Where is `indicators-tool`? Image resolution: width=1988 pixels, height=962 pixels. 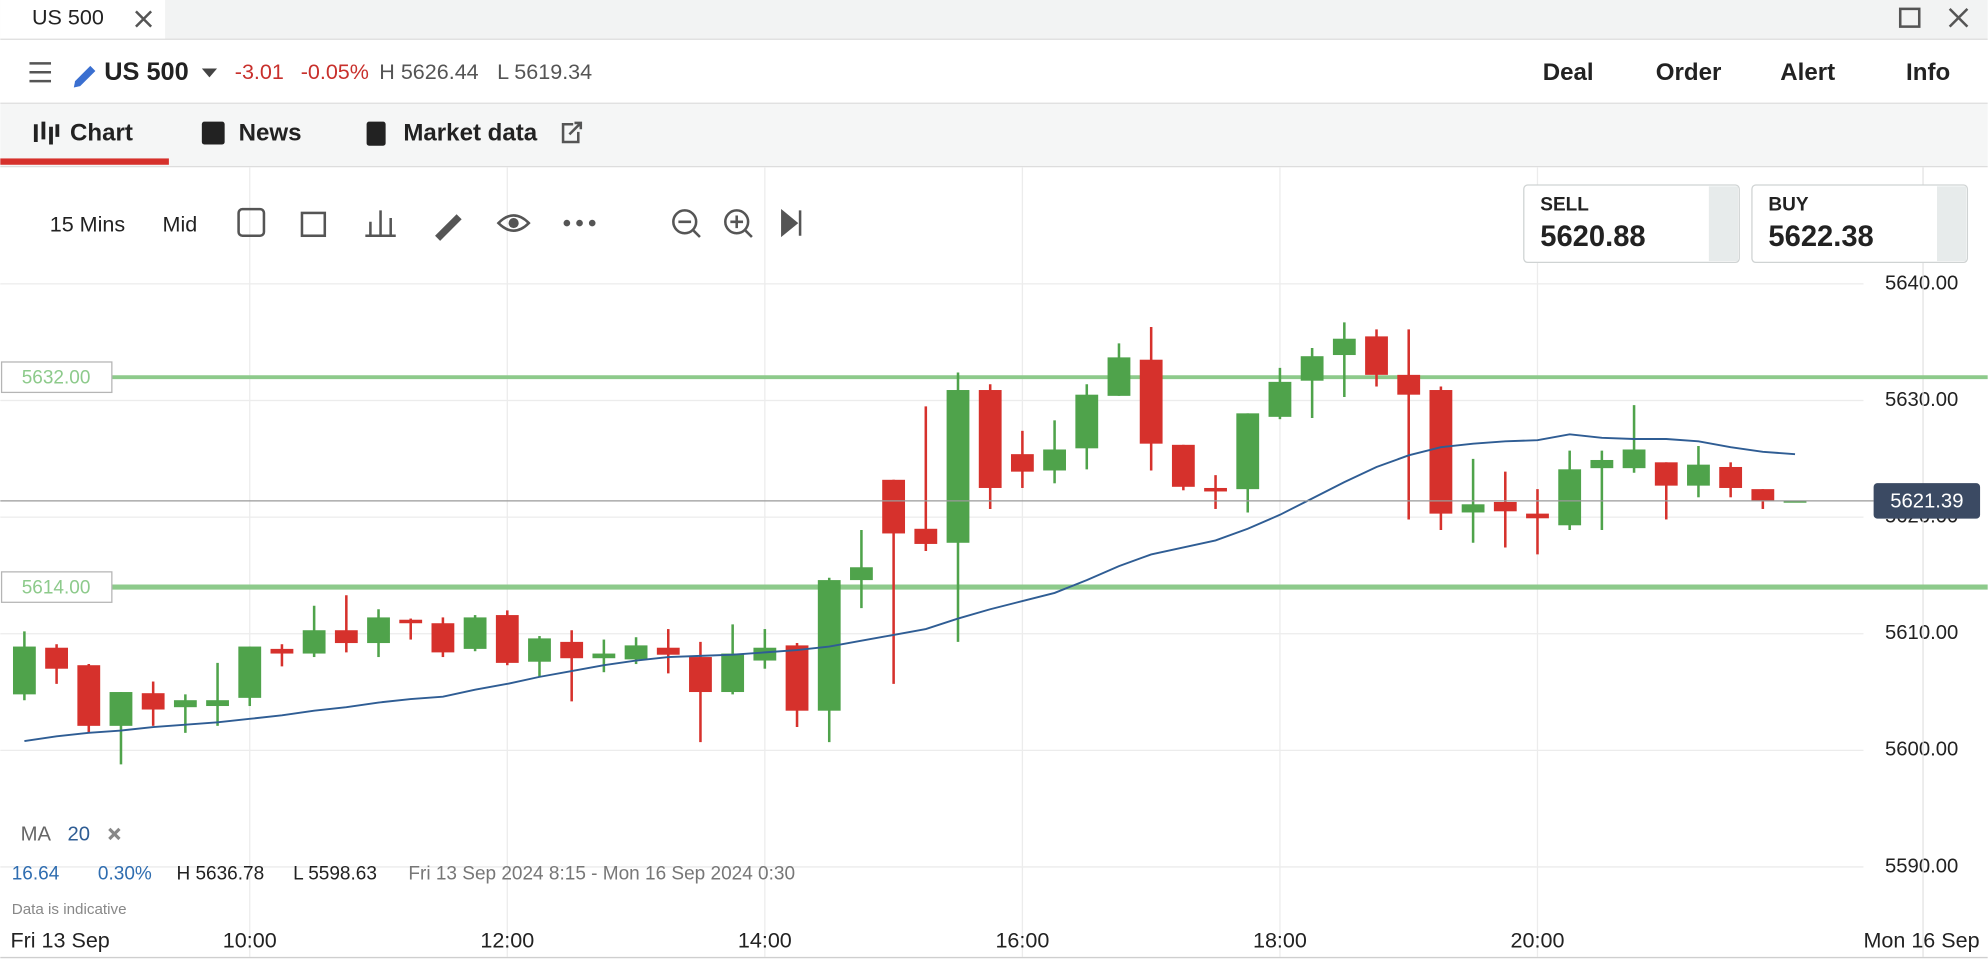
indicators-tool is located at coordinates (380, 224).